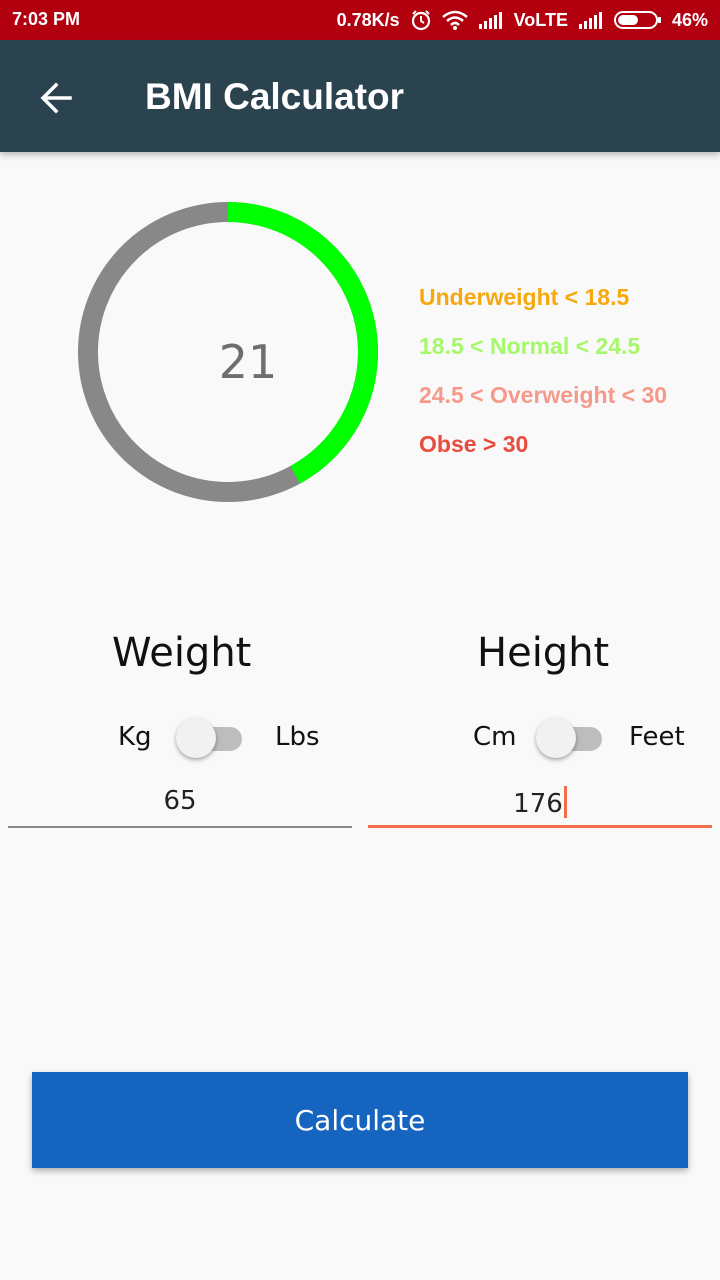  What do you see at coordinates (180, 801) in the screenshot?
I see `weight-value: 65` at bounding box center [180, 801].